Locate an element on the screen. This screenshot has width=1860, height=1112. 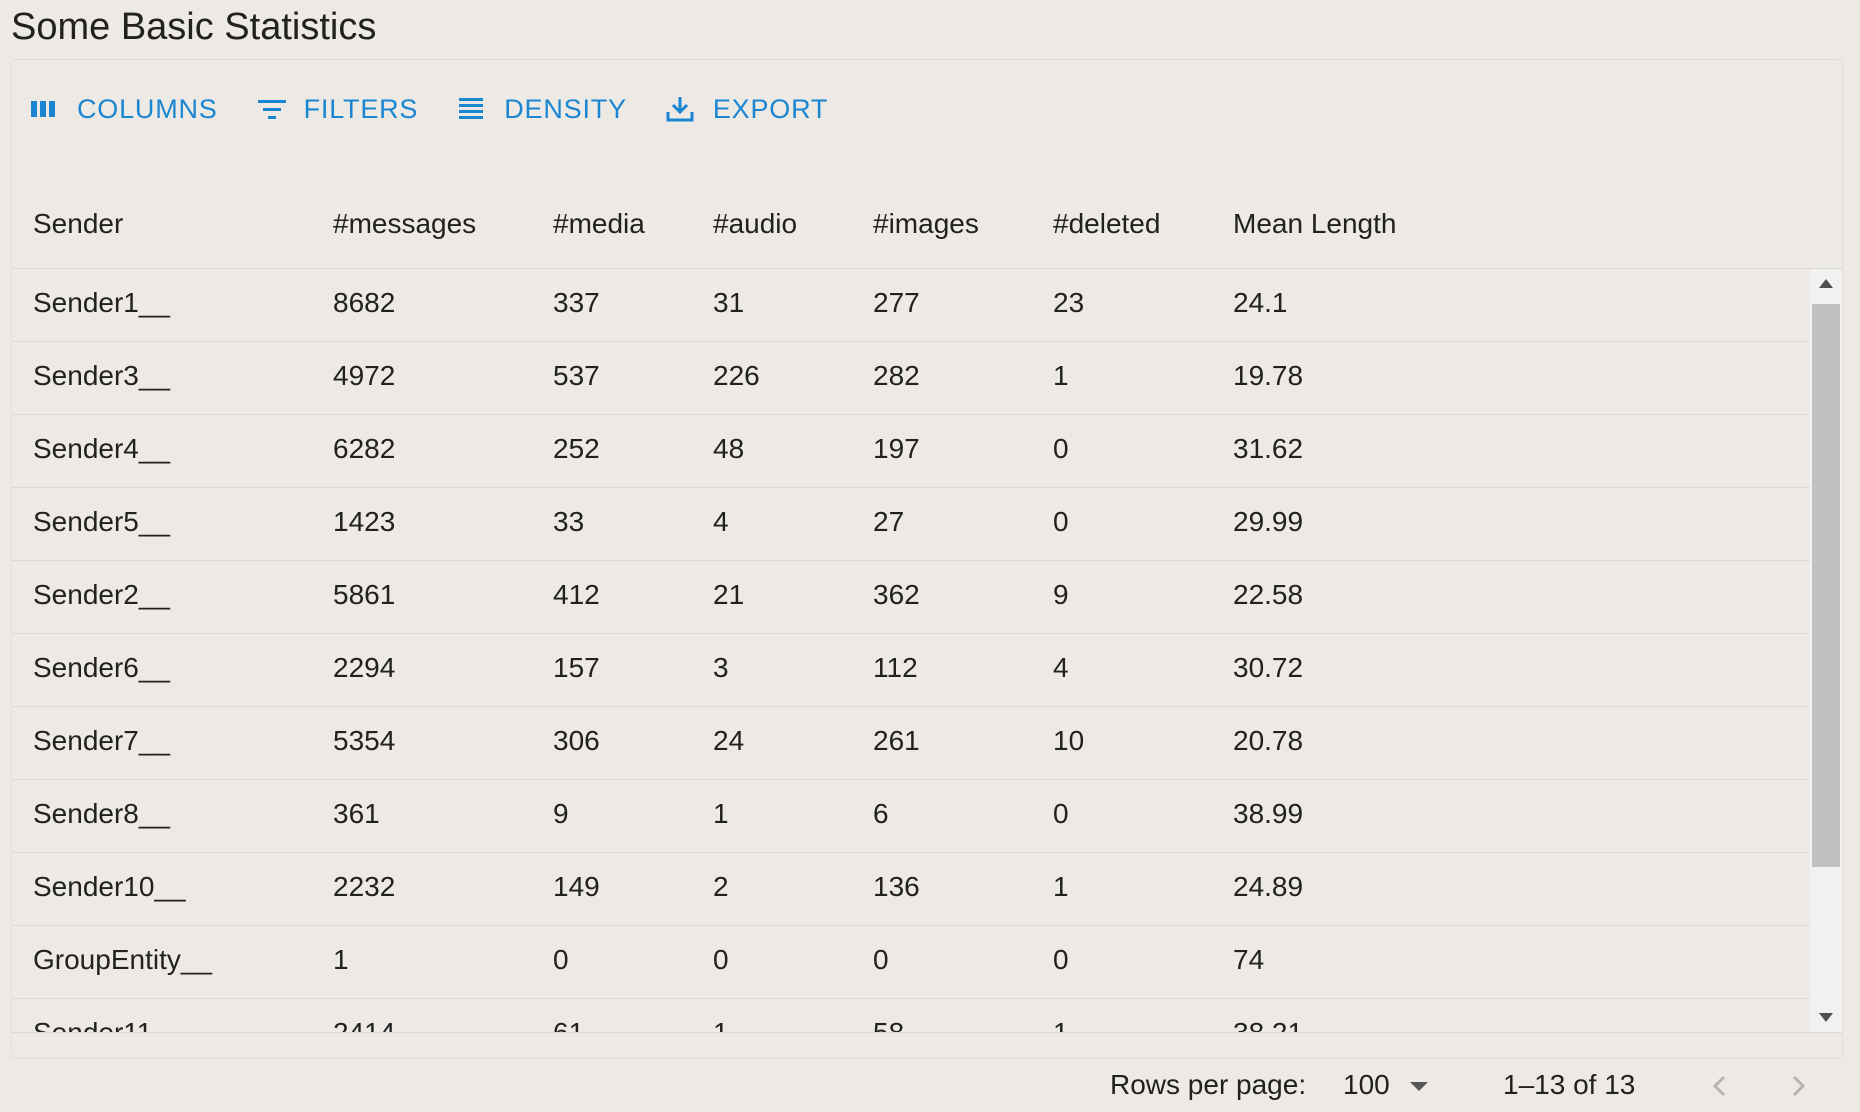
cell-mean-length: 30.72 is located at coordinates (1268, 667).